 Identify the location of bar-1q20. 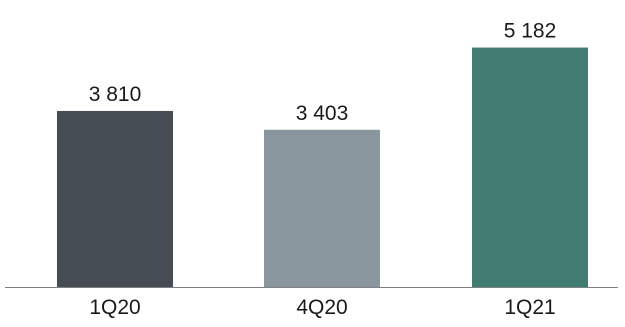
(115, 198).